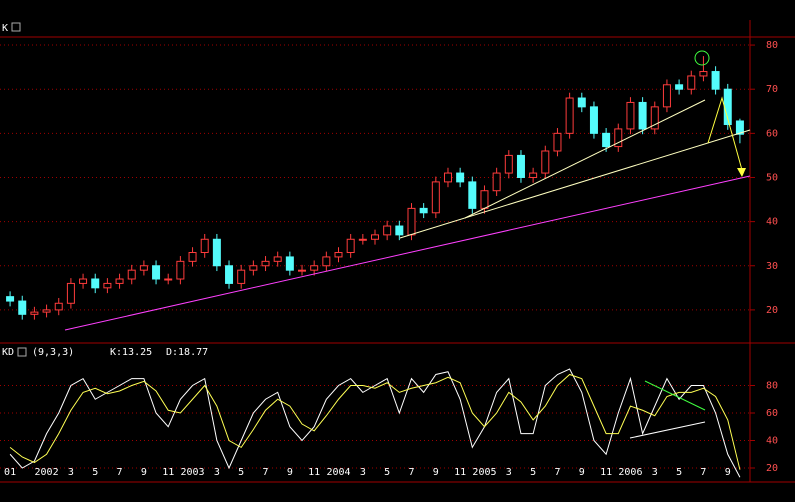 Image resolution: width=795 pixels, height=502 pixels. What do you see at coordinates (772, 133) in the screenshot?
I see `y-tick-label: 60` at bounding box center [772, 133].